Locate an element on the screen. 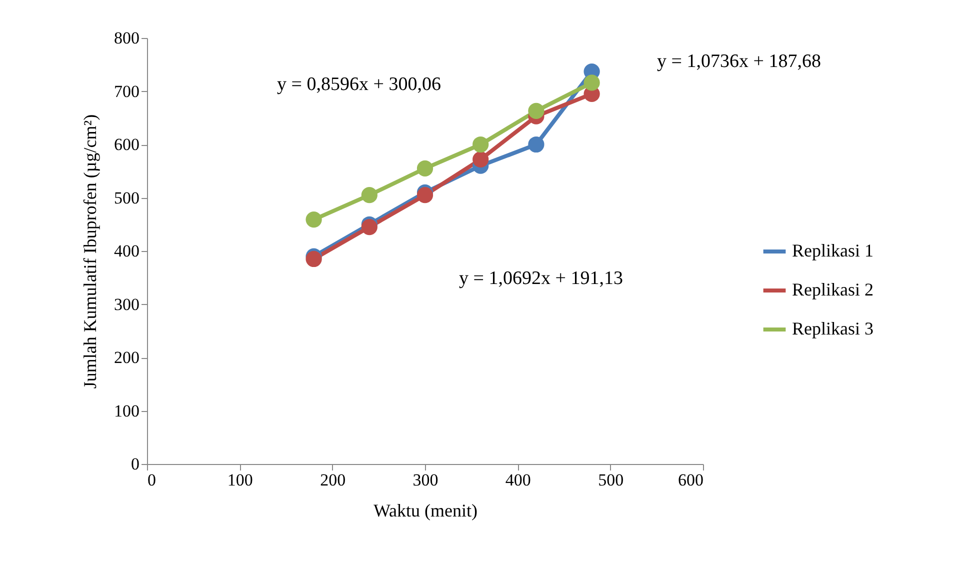 The image size is (958, 580). x-tick-label: 400 is located at coordinates (518, 480).